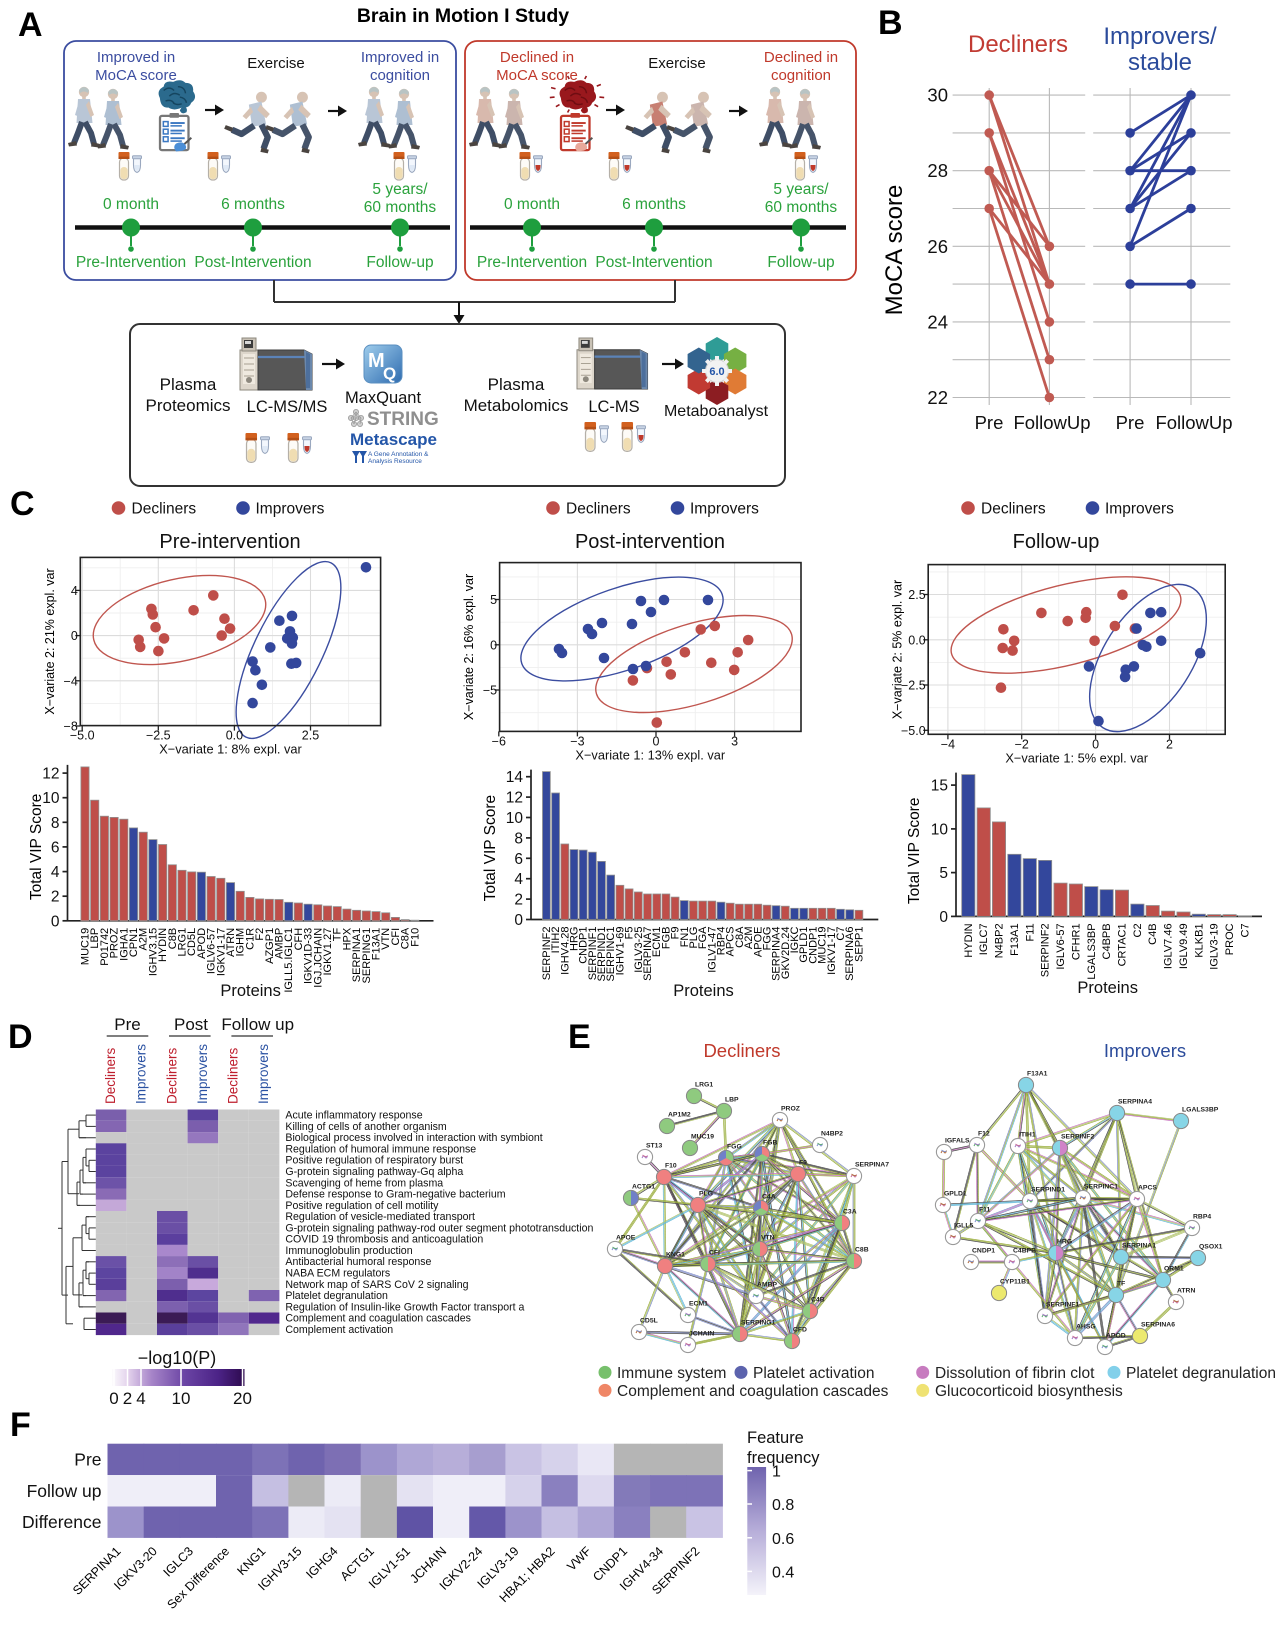 The image size is (1280, 1626). I want to click on svg-text: Metaboanalyst, so click(716, 411).